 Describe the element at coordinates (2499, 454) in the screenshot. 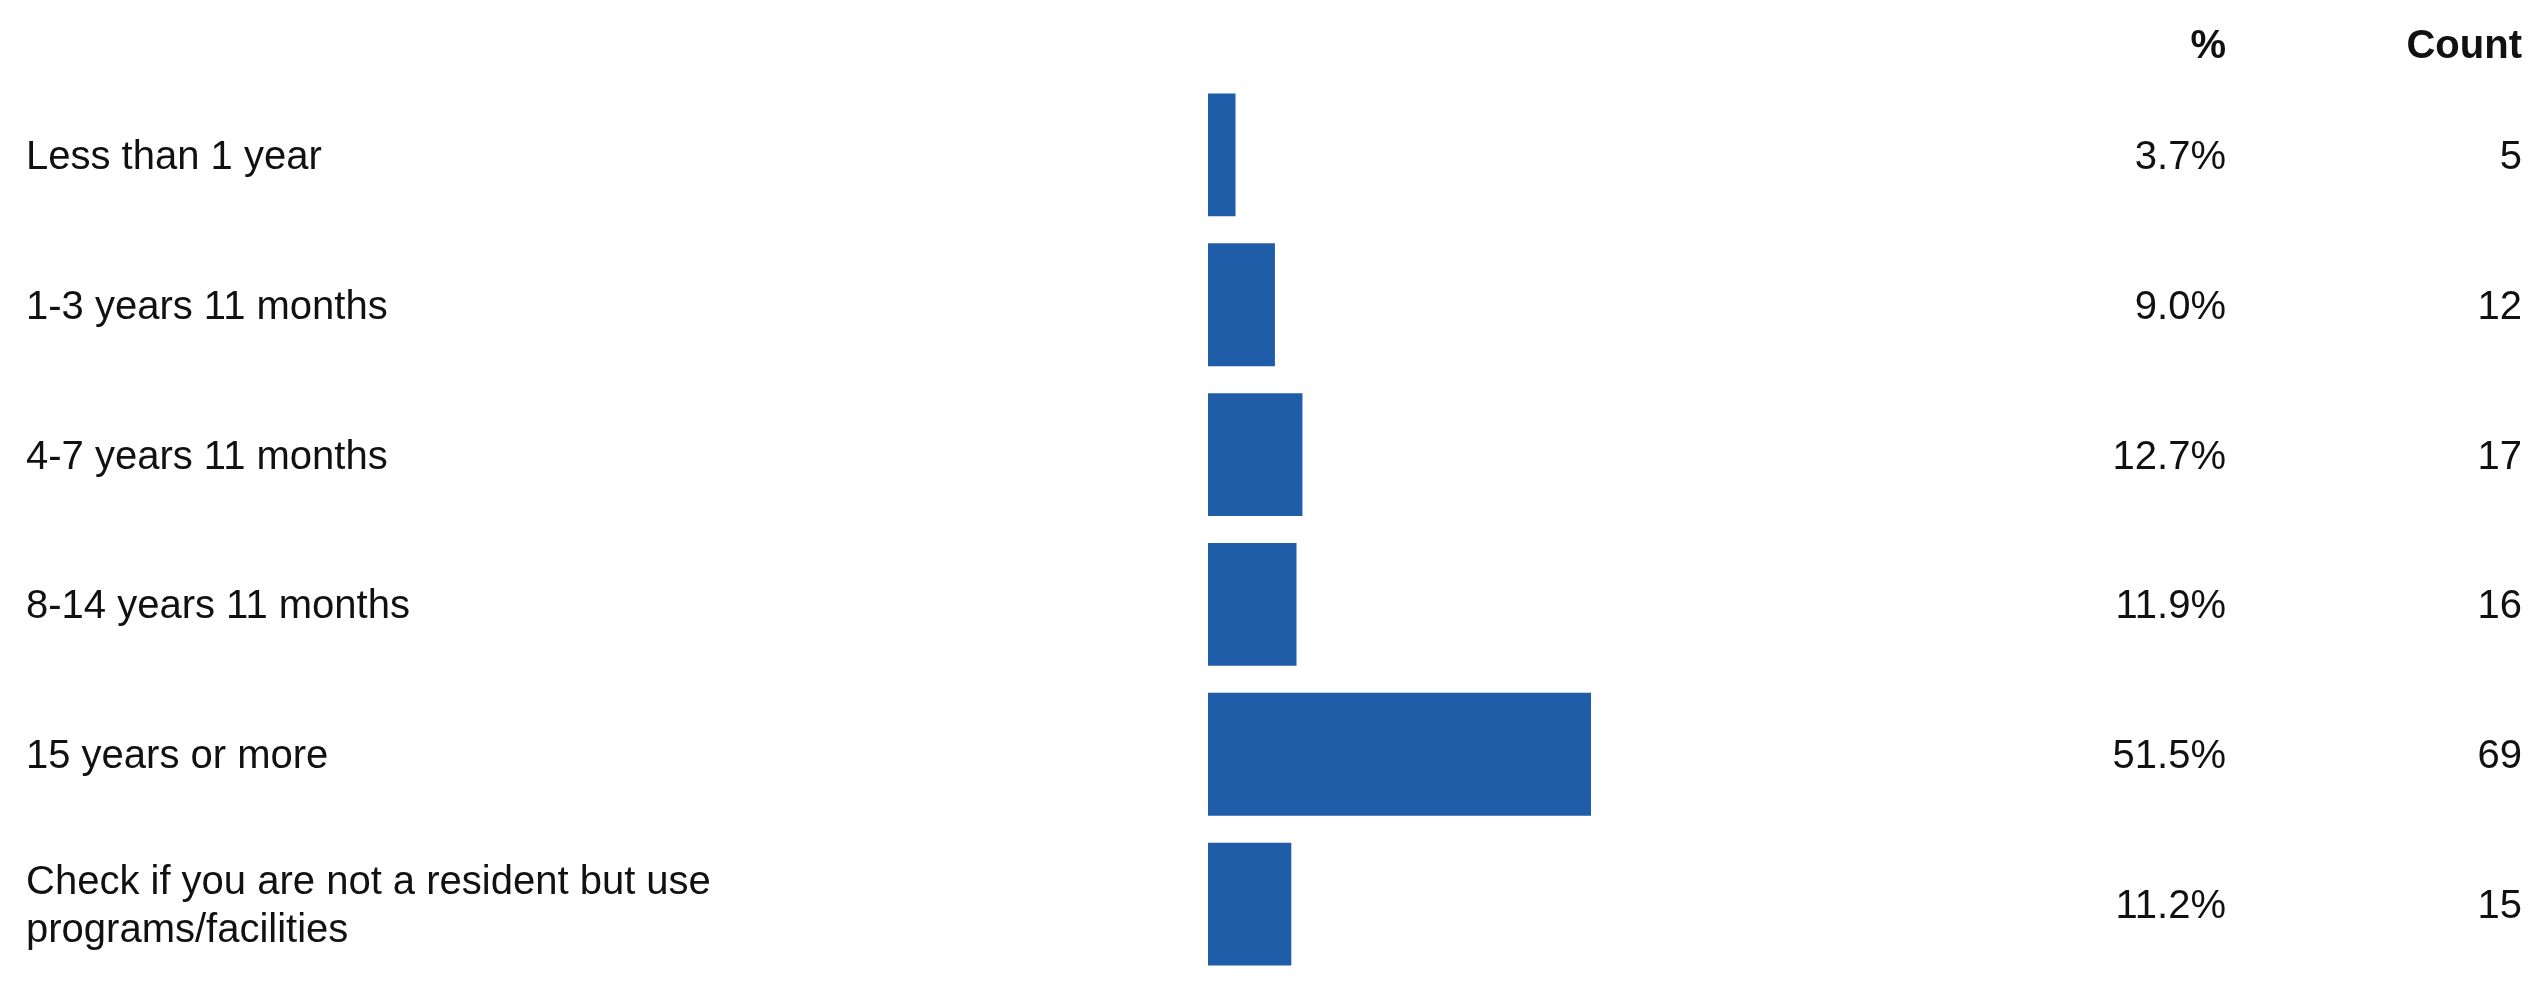

I see `text: 17` at that location.